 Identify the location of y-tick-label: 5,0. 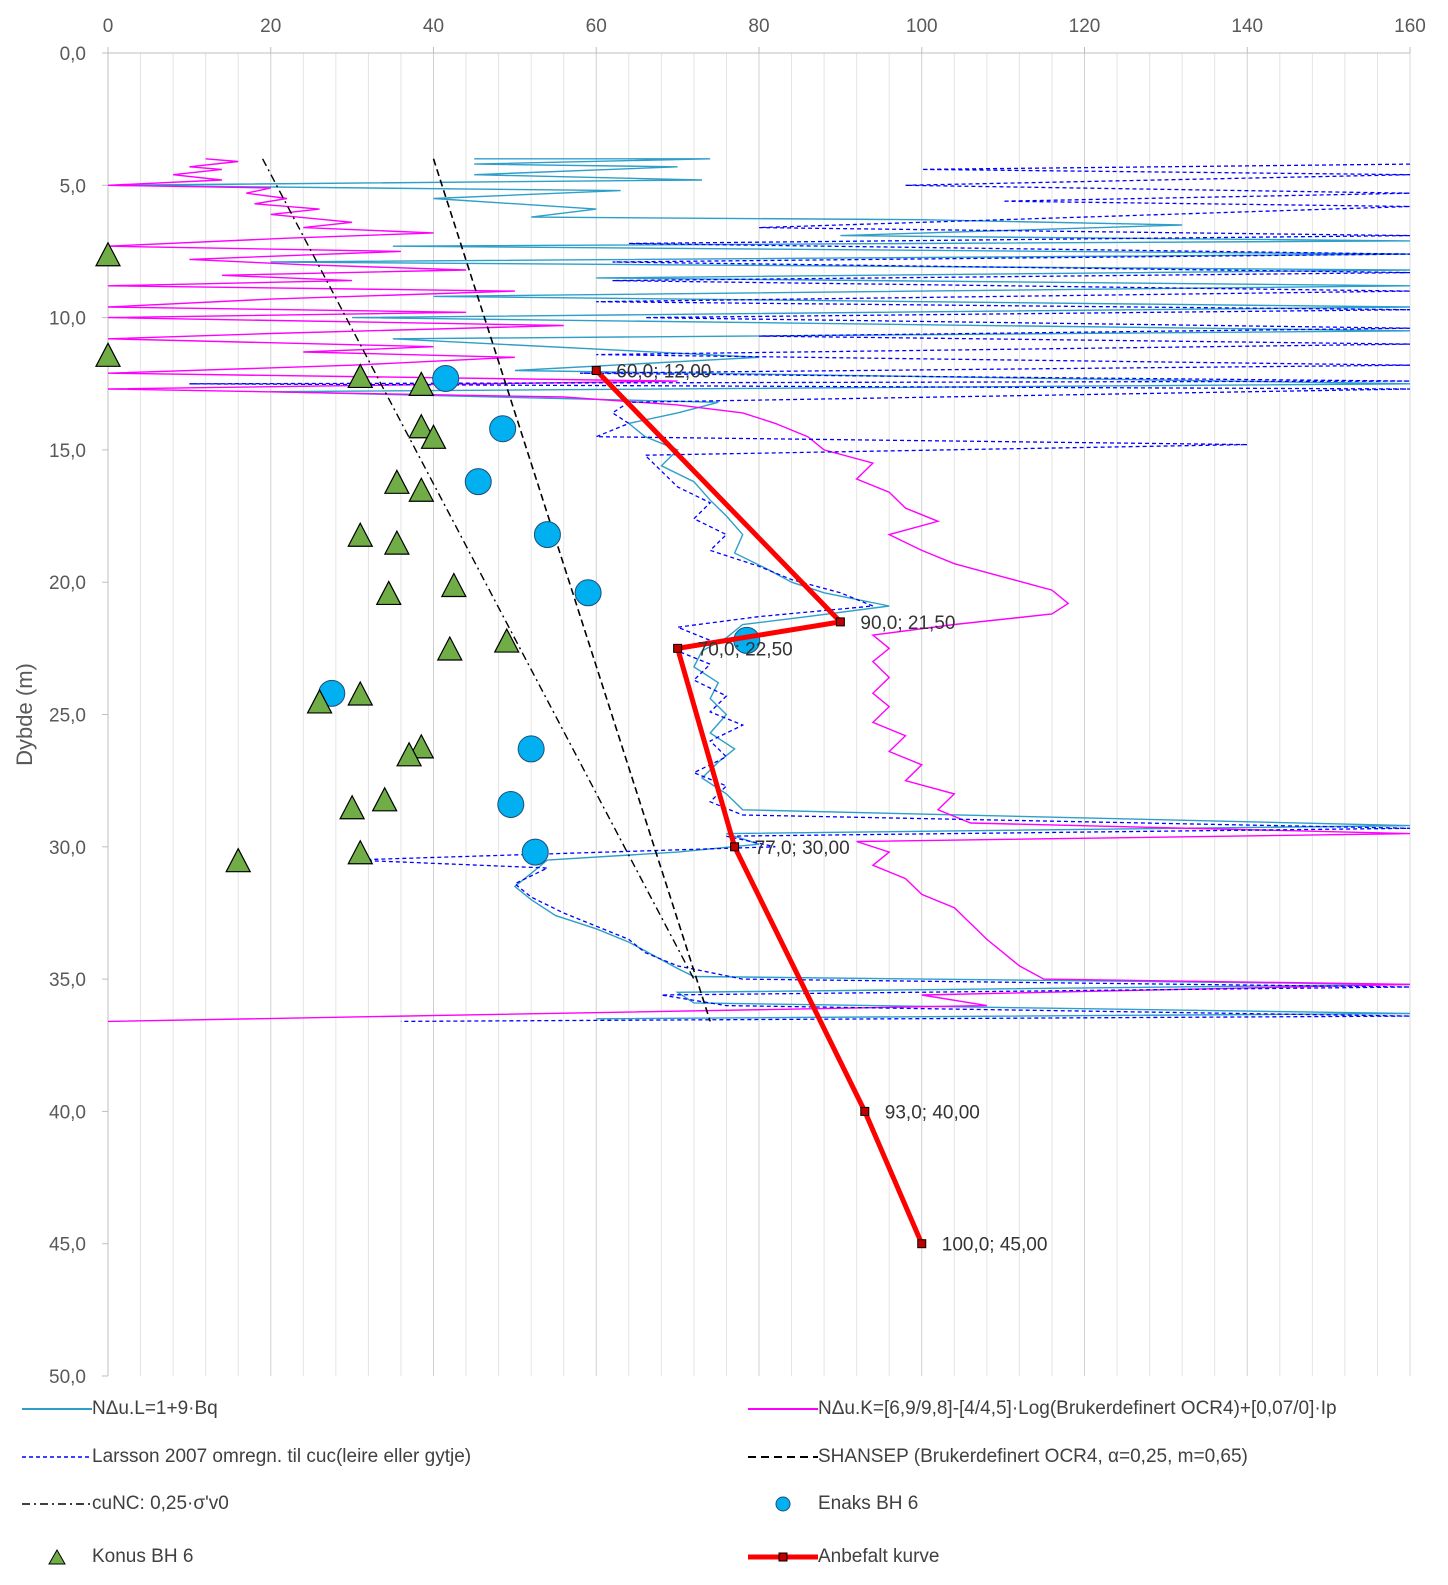
(73, 186).